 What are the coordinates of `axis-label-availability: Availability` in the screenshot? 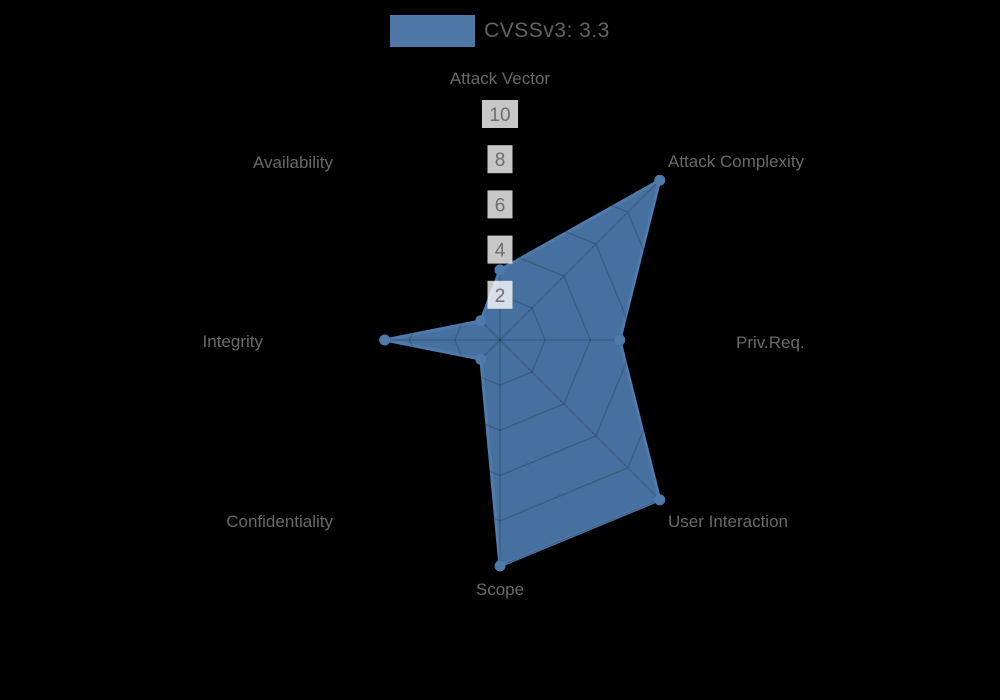 It's located at (293, 162).